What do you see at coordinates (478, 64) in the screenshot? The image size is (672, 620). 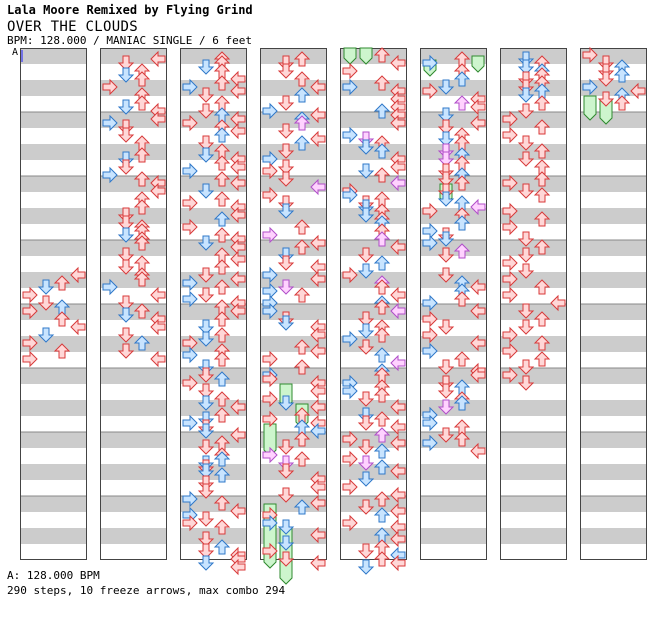 I see `freeze-arrow` at bounding box center [478, 64].